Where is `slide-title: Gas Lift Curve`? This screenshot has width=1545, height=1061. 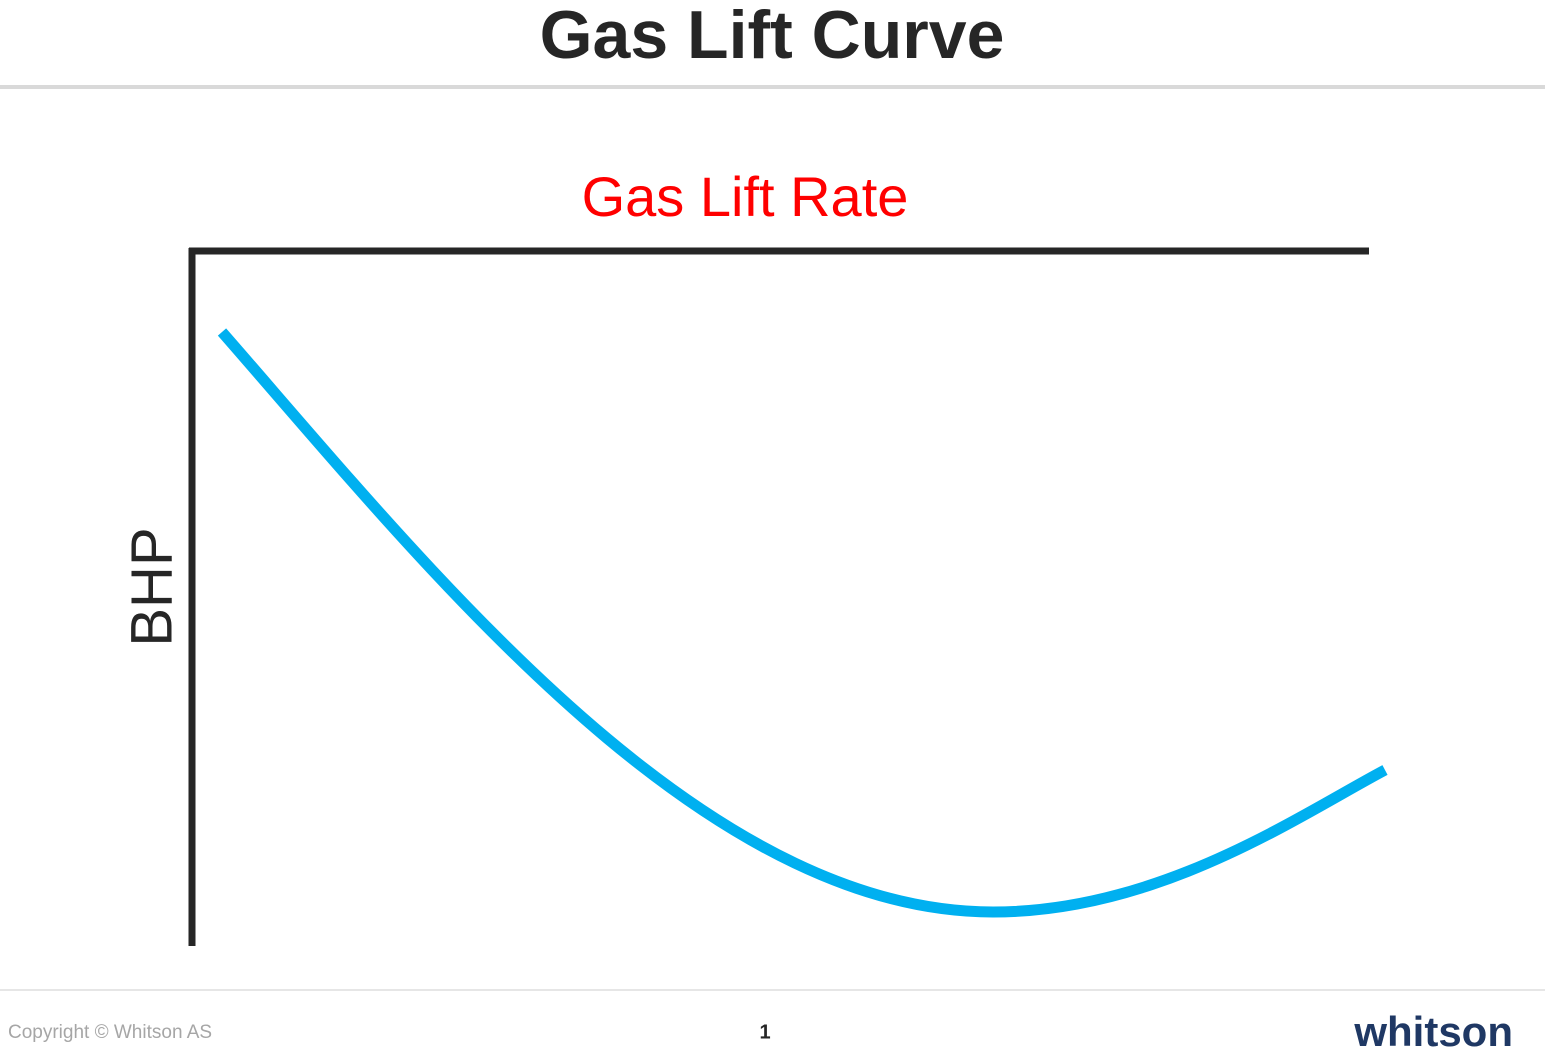 slide-title: Gas Lift Curve is located at coordinates (772, 36).